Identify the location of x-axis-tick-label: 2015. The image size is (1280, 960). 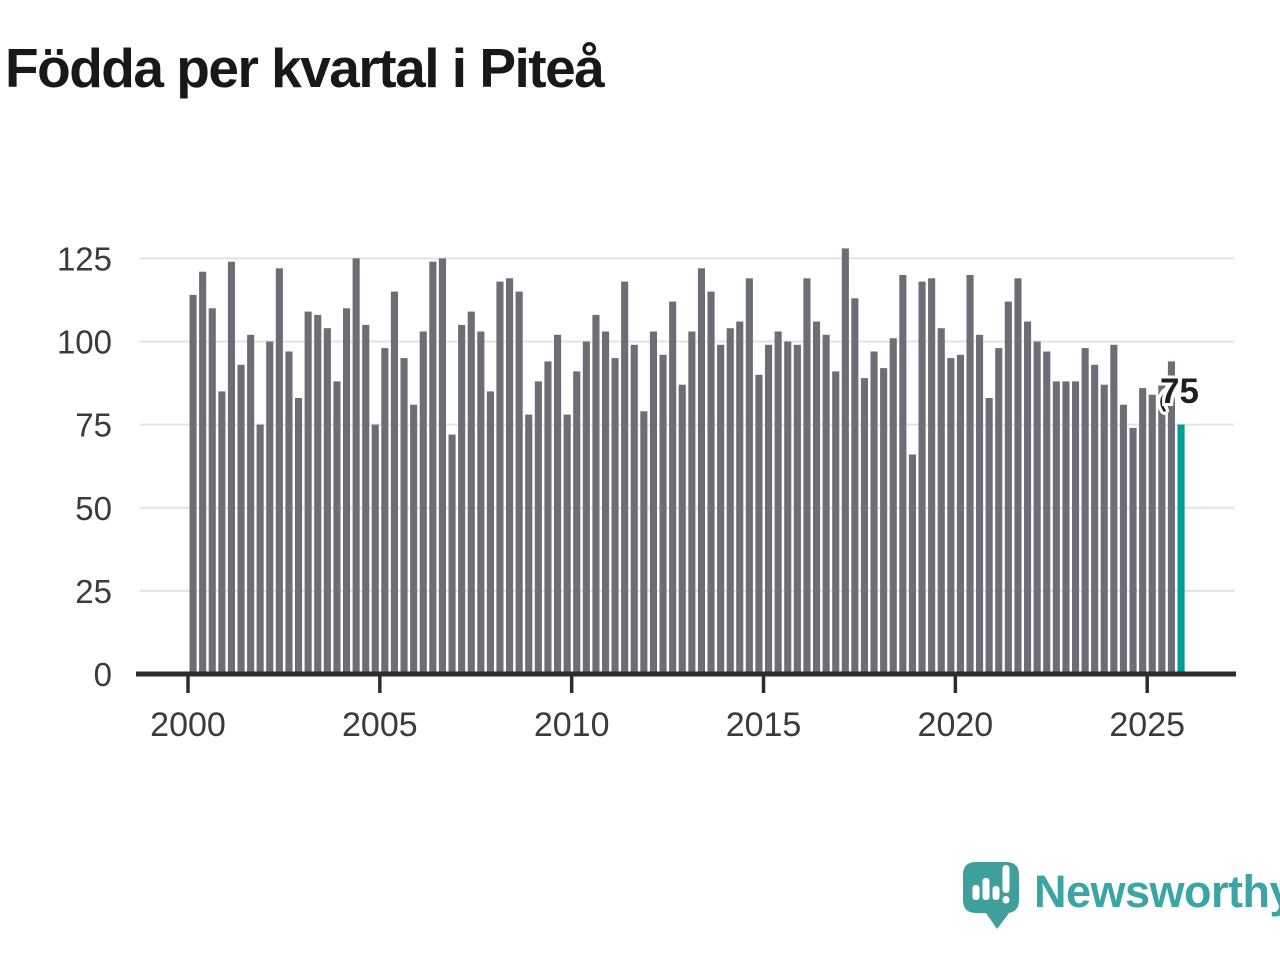
(764, 725).